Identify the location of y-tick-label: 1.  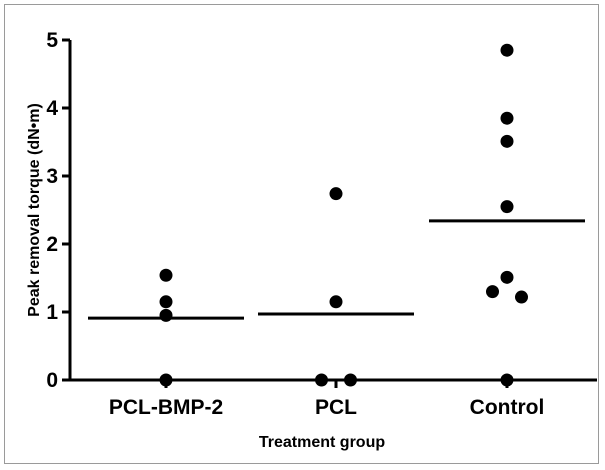
(52, 312).